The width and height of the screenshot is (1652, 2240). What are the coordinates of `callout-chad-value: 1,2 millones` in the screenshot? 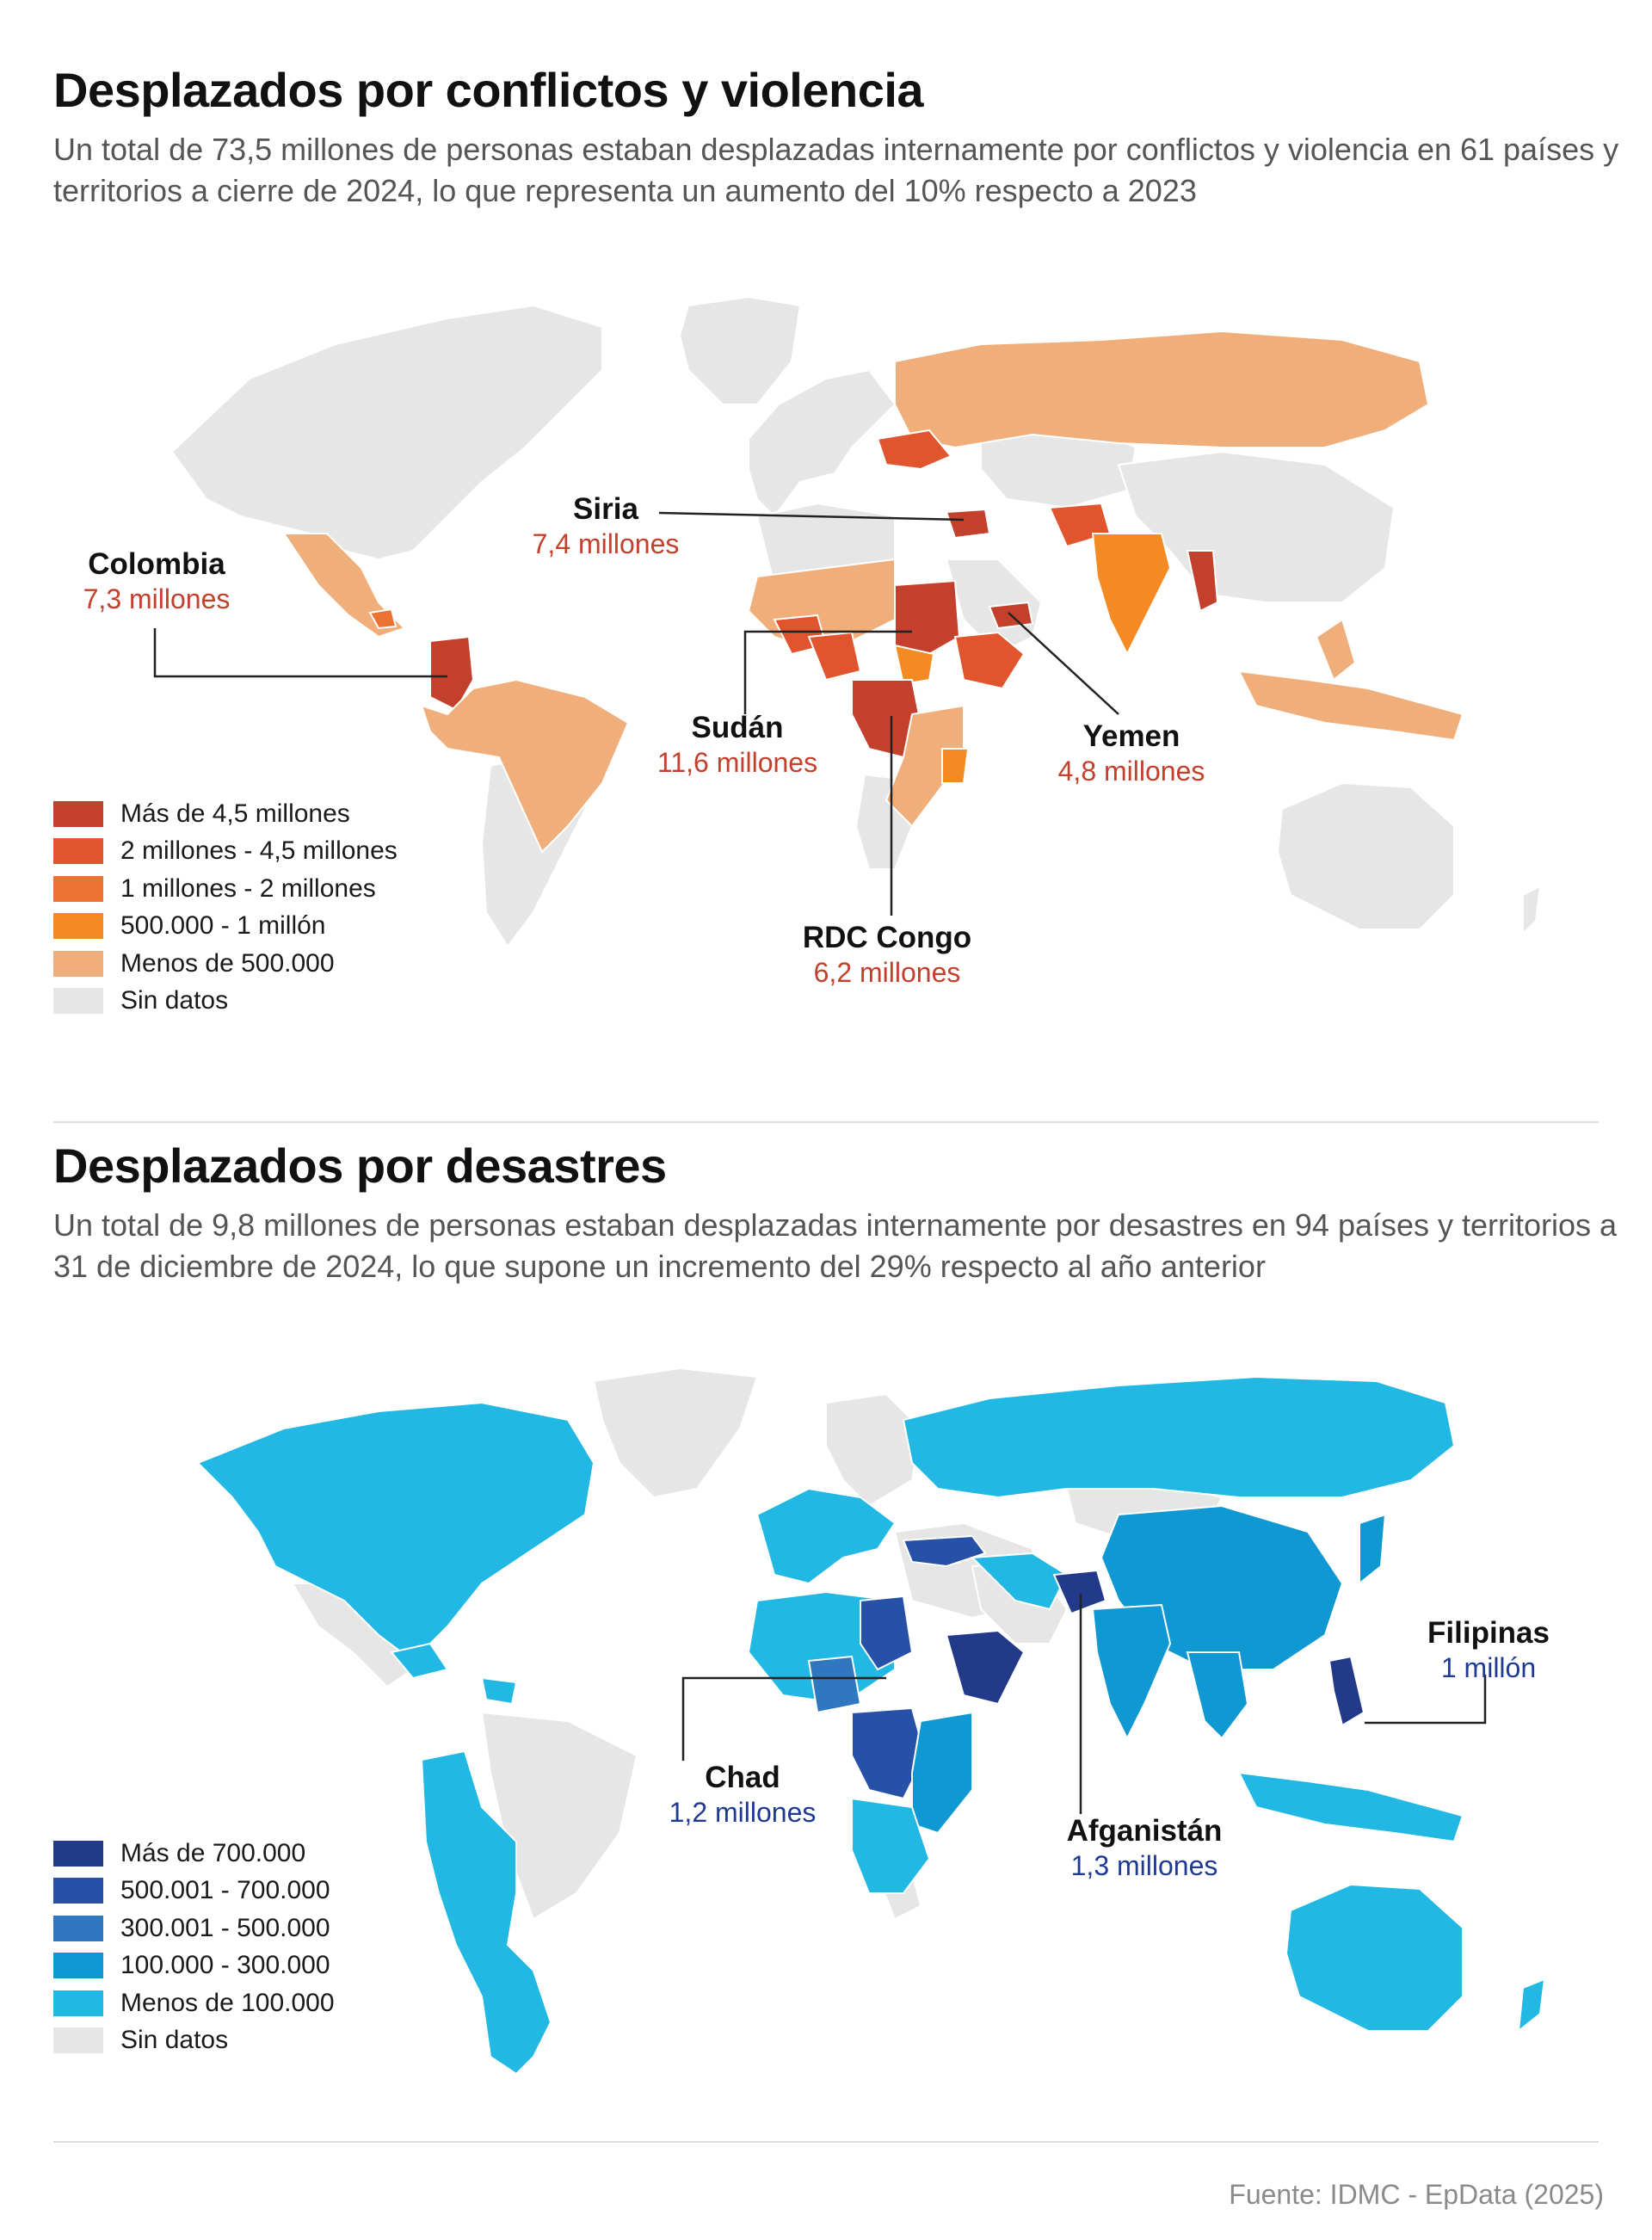 It's located at (743, 1812).